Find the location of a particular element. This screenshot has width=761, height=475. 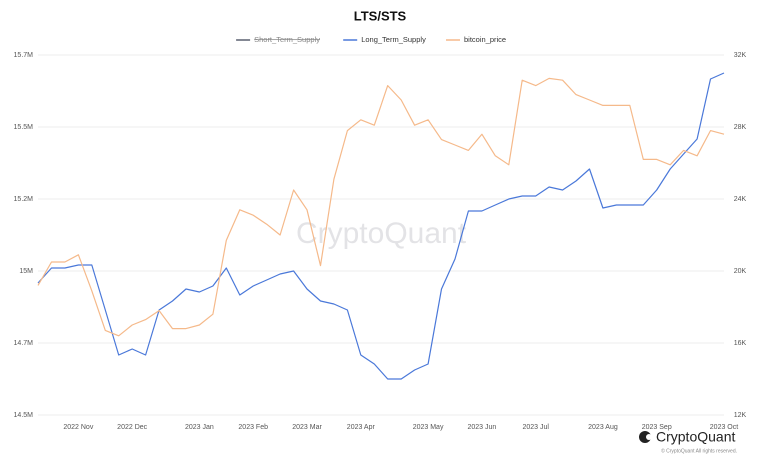

x-tick-label: 2023 May is located at coordinates (428, 427).